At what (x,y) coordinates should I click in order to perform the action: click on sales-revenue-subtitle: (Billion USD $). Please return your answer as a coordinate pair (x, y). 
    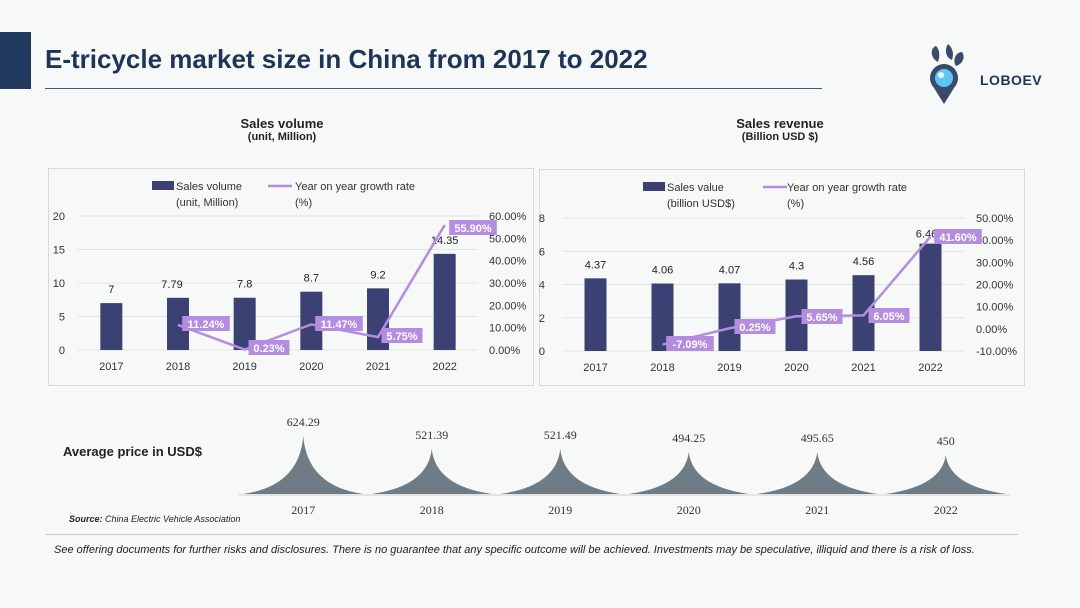
    Looking at the image, I should click on (780, 137).